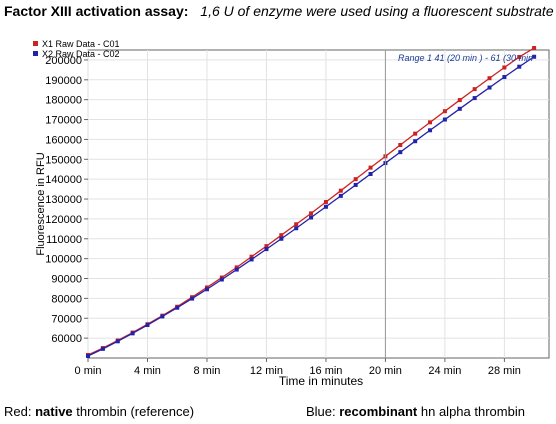  I want to click on y-tick-label: 110000, so click(64, 240).